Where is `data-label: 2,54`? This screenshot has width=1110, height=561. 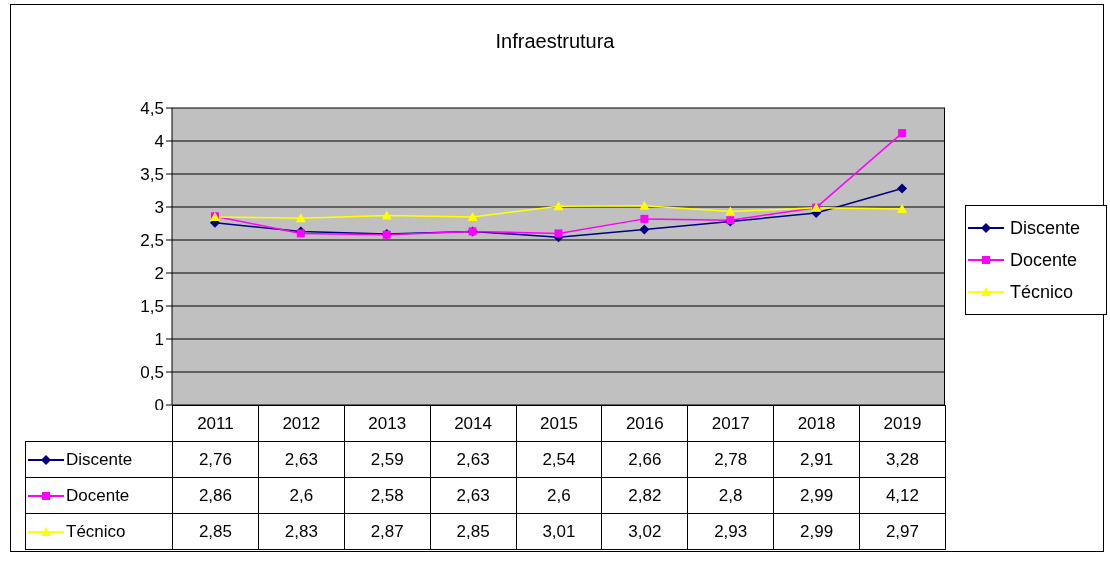
data-label: 2,54 is located at coordinates (559, 459).